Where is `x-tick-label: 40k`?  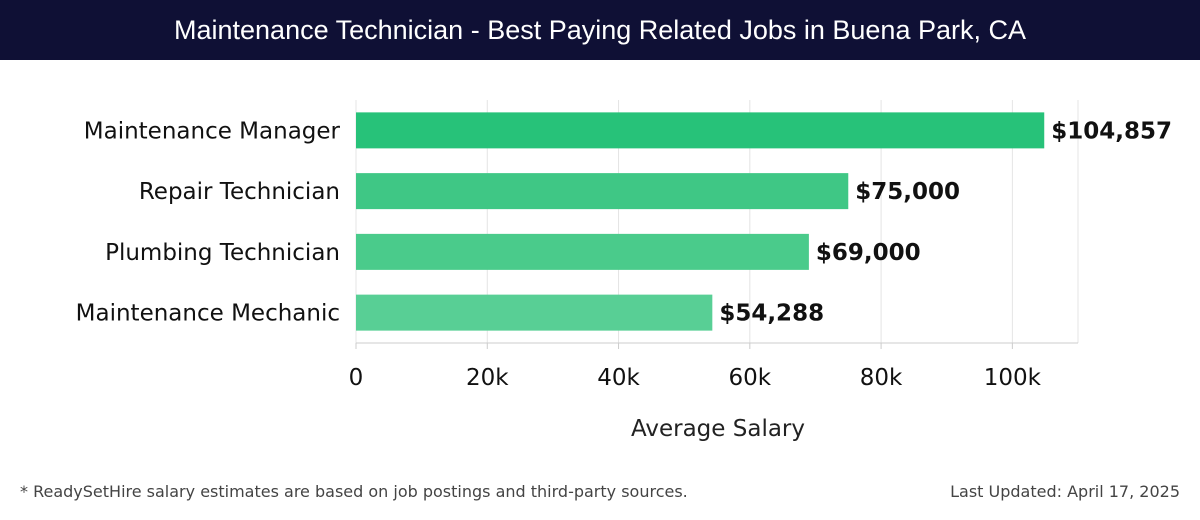 x-tick-label: 40k is located at coordinates (618, 378).